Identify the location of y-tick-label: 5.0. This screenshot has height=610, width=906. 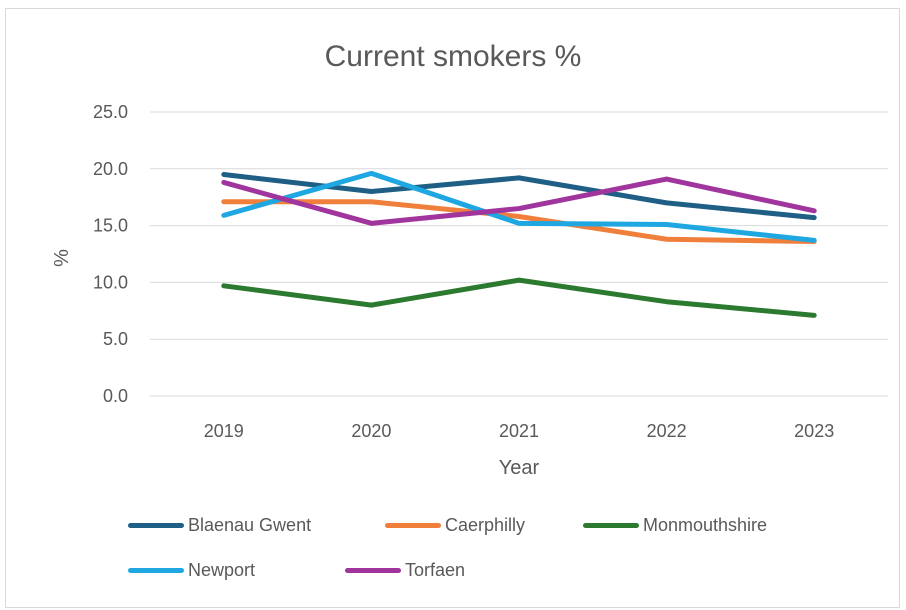
(115, 339).